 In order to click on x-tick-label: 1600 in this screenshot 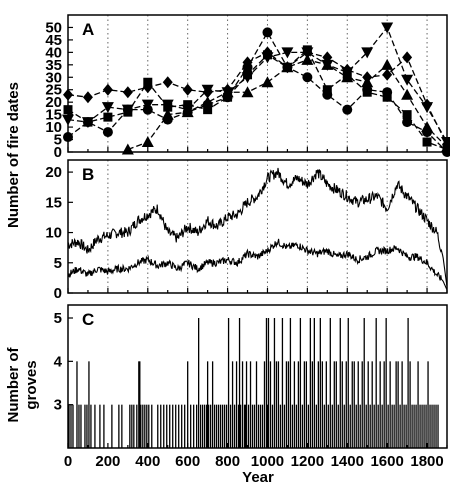, I will do `click(386, 461)`.